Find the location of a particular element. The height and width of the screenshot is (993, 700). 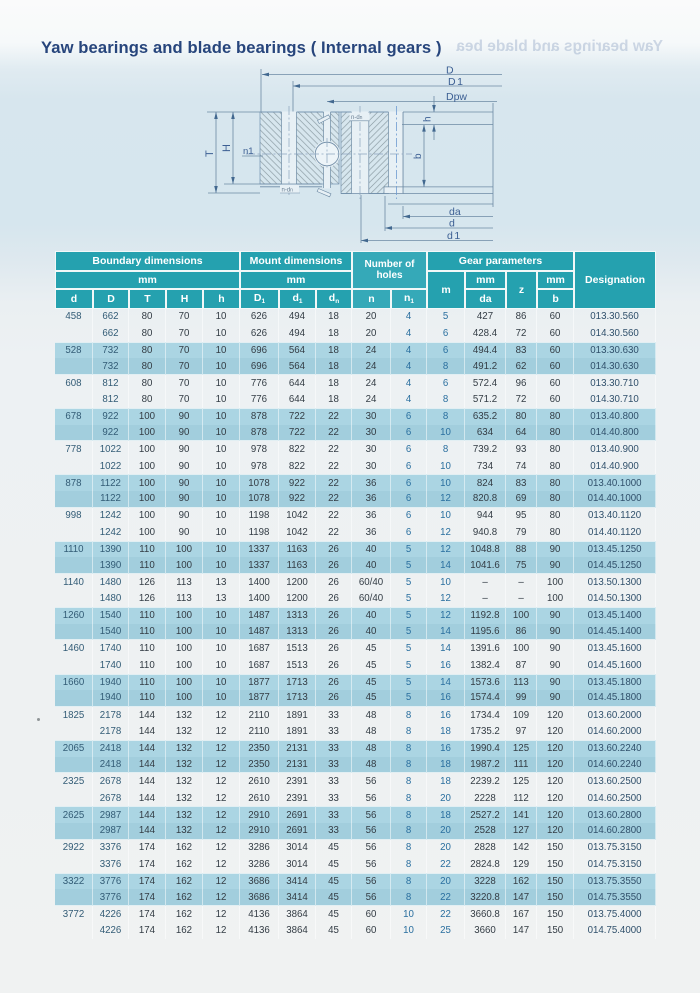

svg-text: D is located at coordinates (450, 71).